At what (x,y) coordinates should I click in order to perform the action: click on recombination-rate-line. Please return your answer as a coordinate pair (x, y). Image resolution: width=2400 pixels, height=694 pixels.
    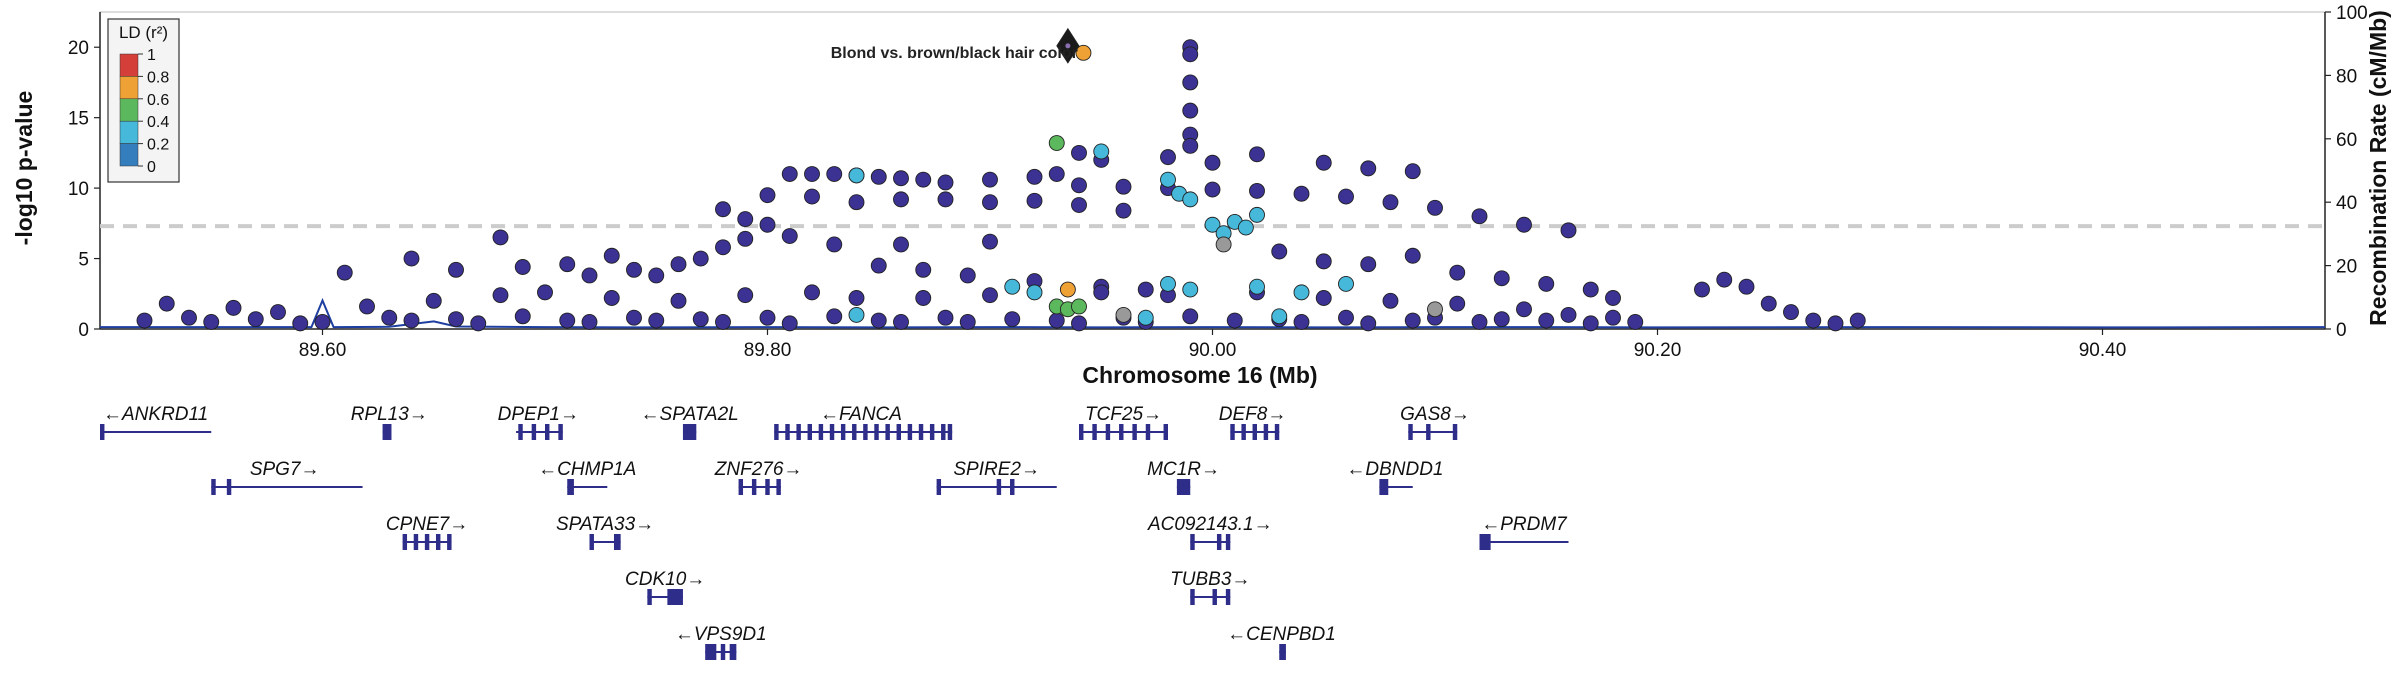
    Looking at the image, I should click on (1213, 313).